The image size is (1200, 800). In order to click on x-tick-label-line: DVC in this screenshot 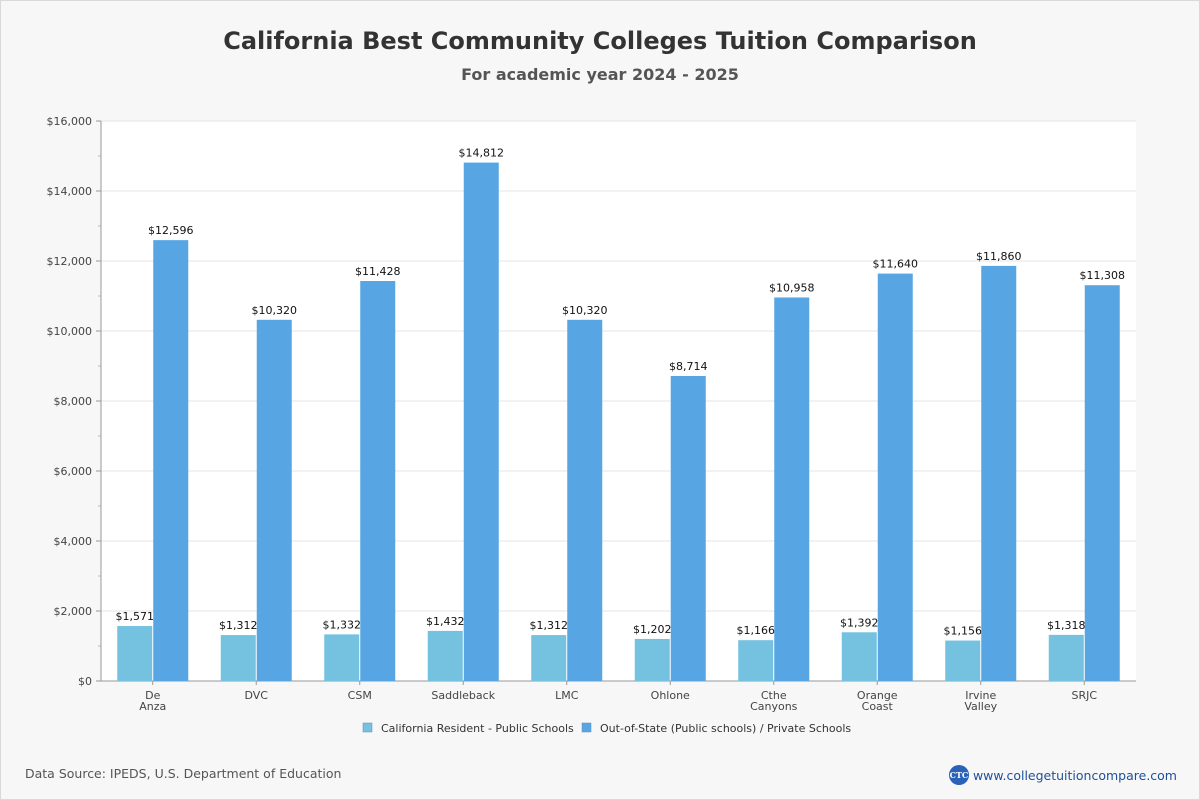, I will do `click(257, 695)`.